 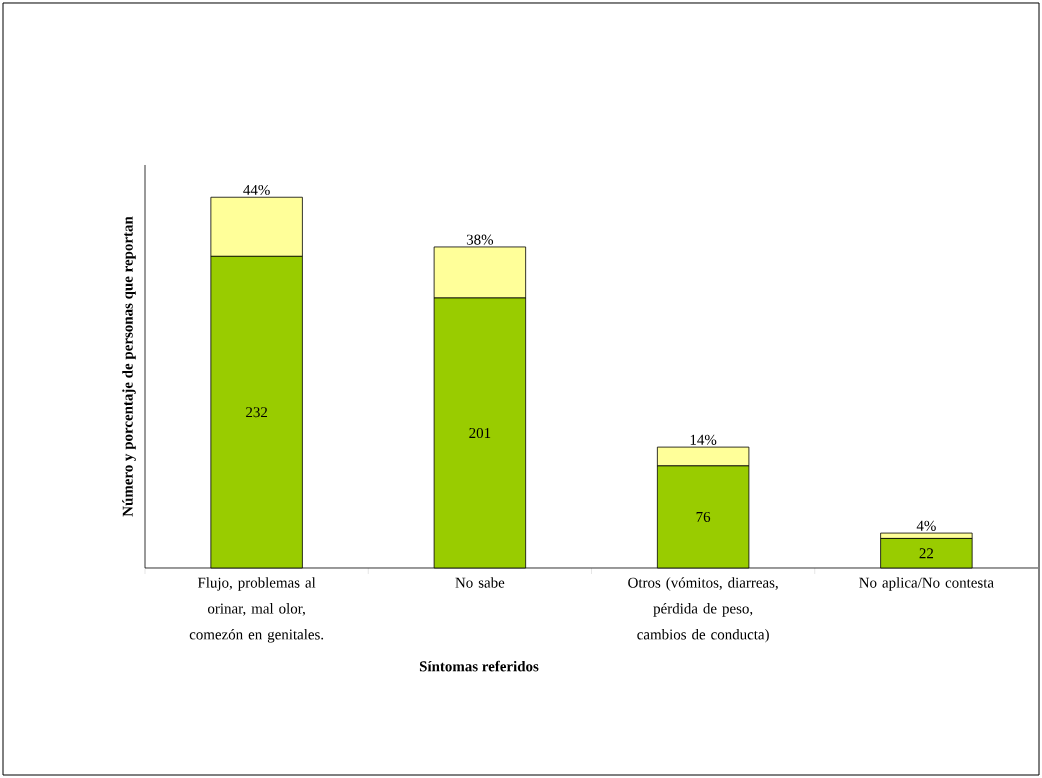 What do you see at coordinates (480, 239) in the screenshot?
I see `data-label: 38%` at bounding box center [480, 239].